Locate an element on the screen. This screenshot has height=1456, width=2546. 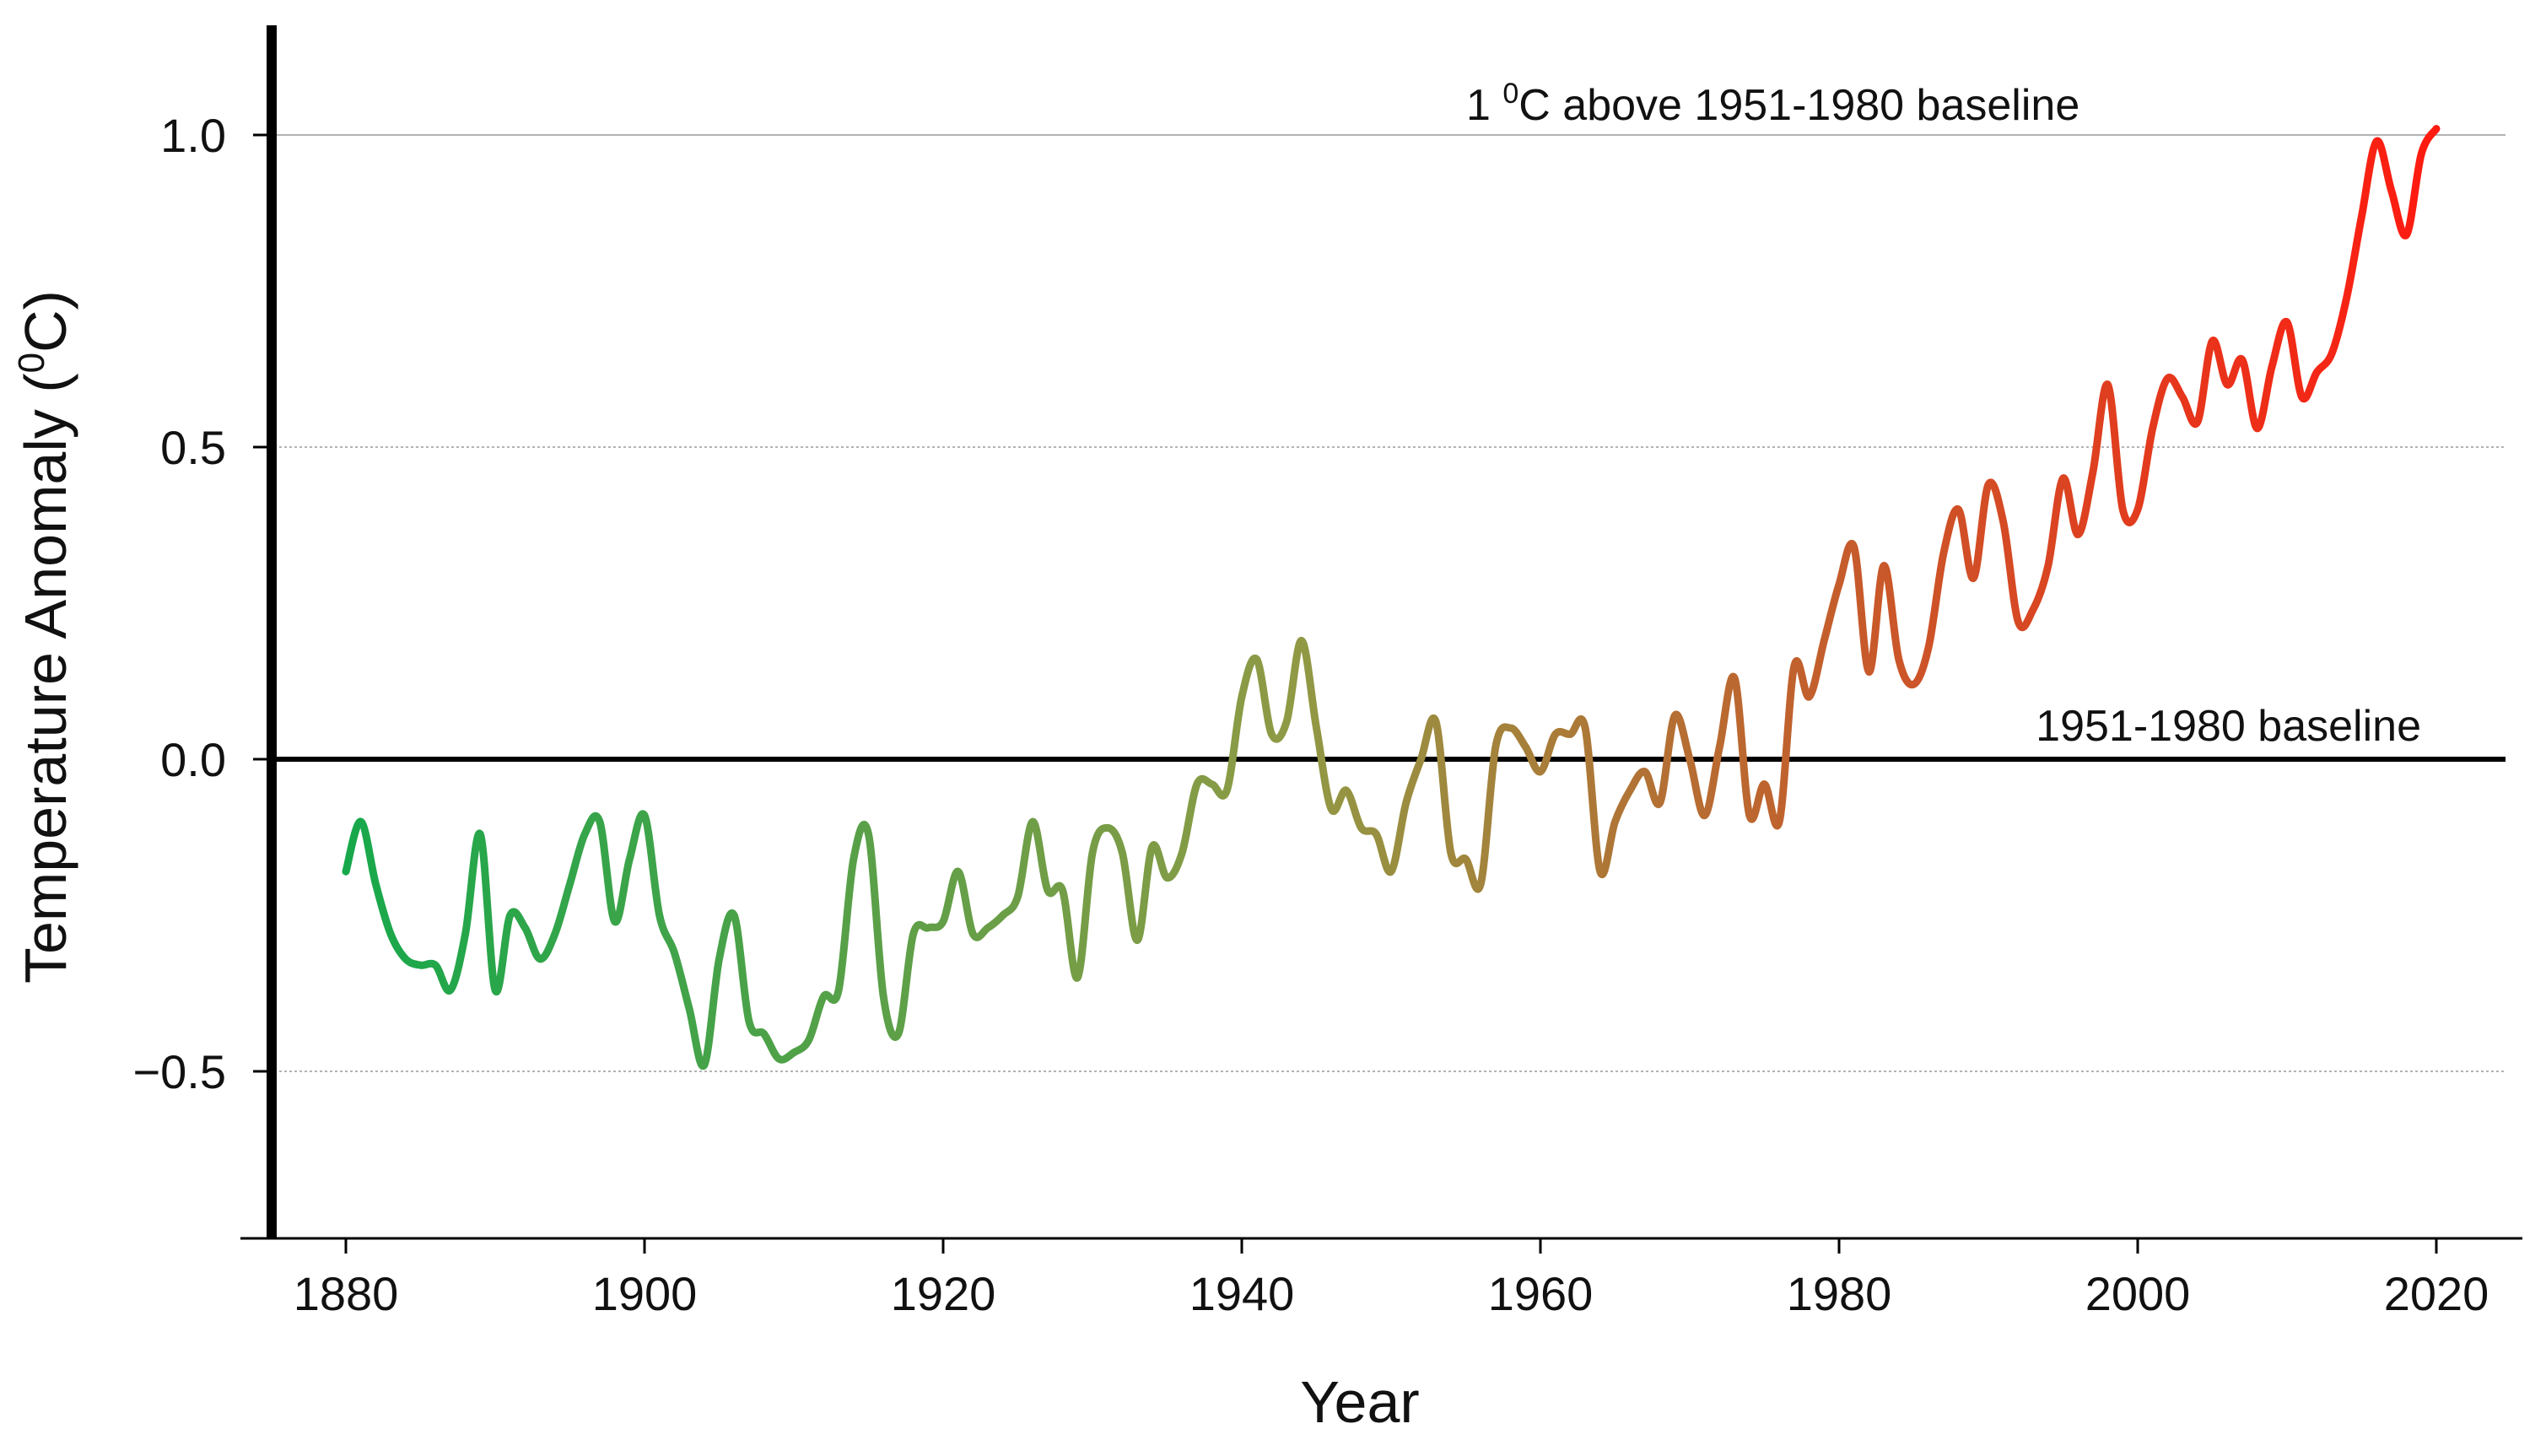
y-tick-label: 1.0 is located at coordinates (193, 135).